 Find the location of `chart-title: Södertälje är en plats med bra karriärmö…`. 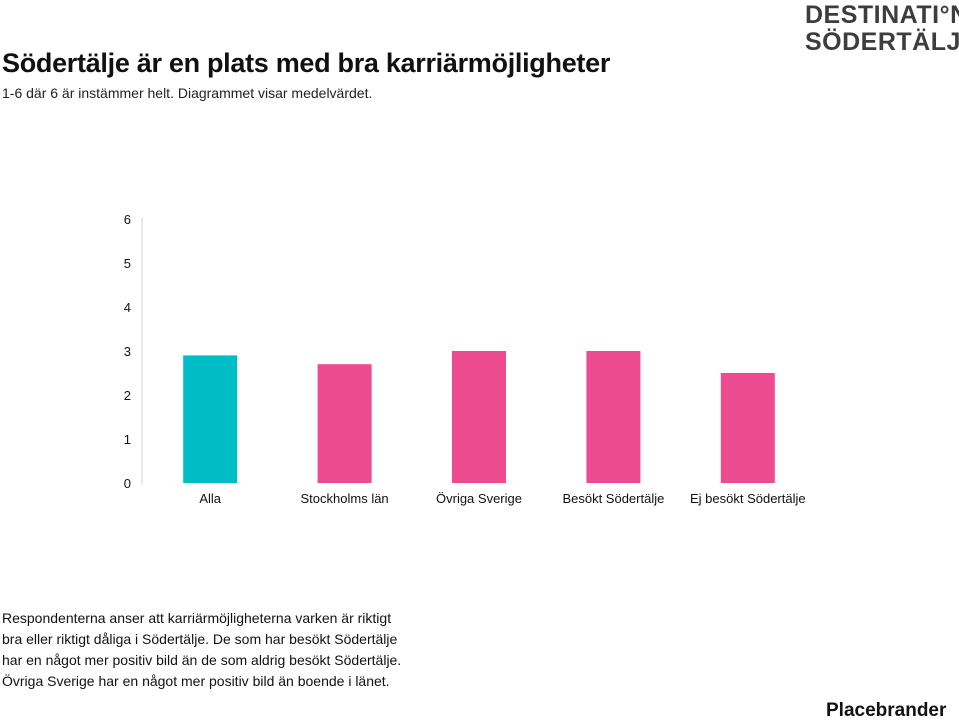

chart-title: Södertälje är en plats med bra karriärmö… is located at coordinates (306, 63).